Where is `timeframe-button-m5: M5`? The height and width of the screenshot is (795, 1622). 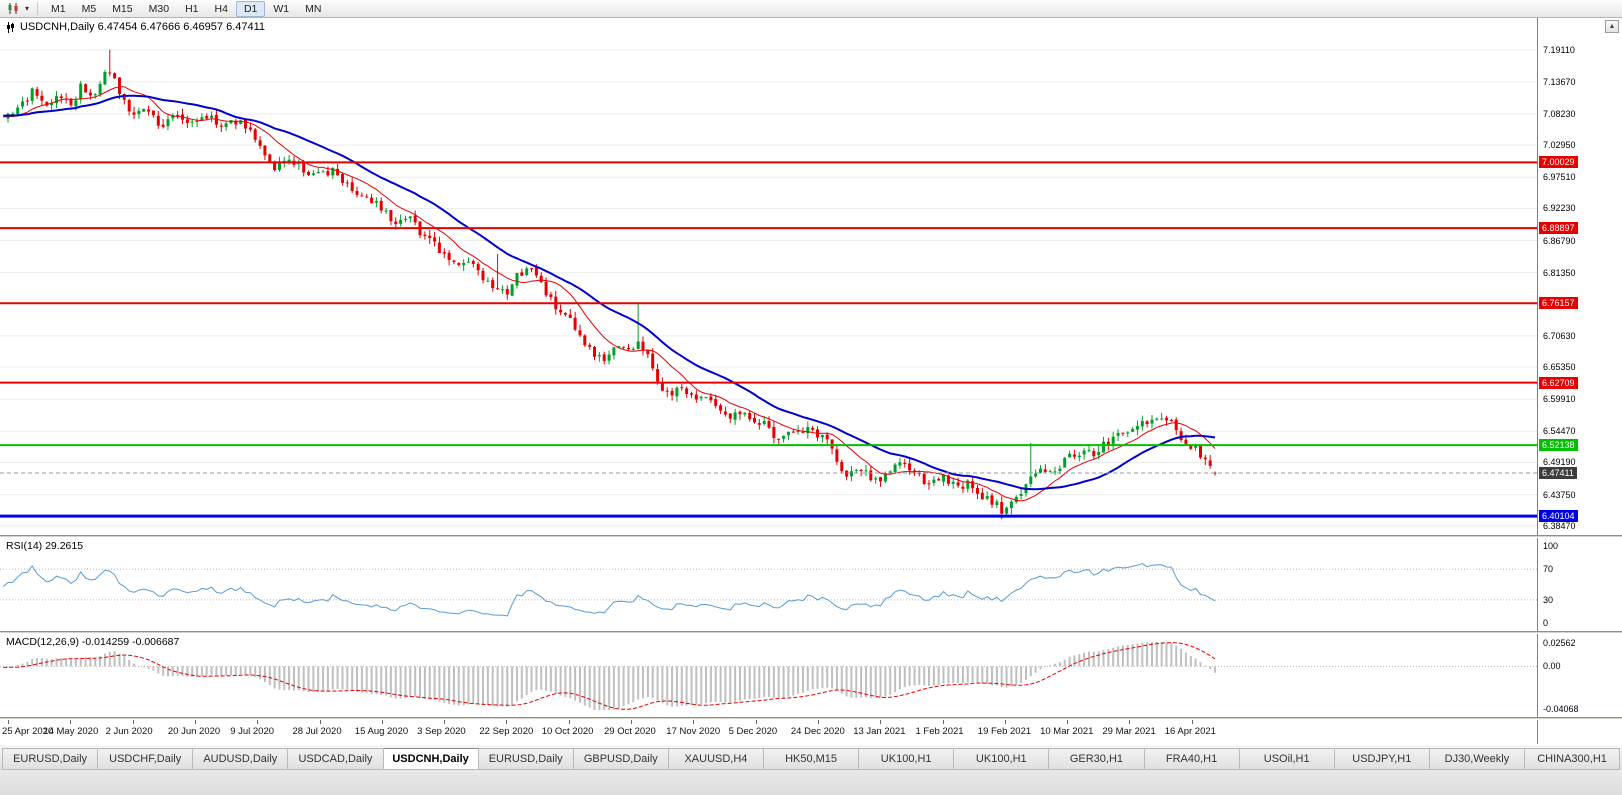
timeframe-button-m5: M5 is located at coordinates (89, 9).